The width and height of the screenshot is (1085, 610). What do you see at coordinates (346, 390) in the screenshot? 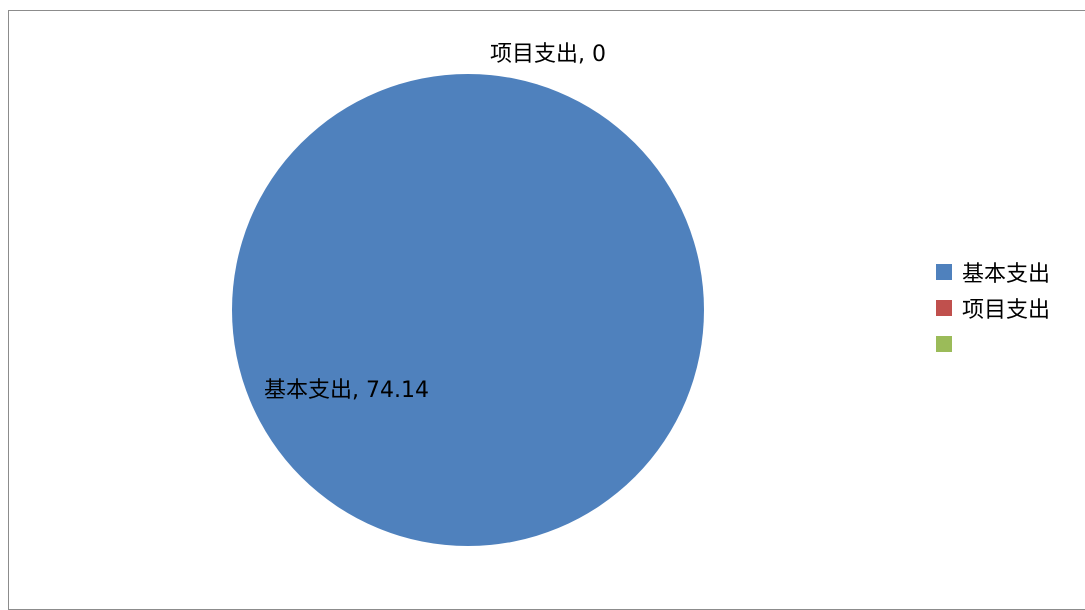
I see `data-label-jiben: 基本支出, 74.14` at bounding box center [346, 390].